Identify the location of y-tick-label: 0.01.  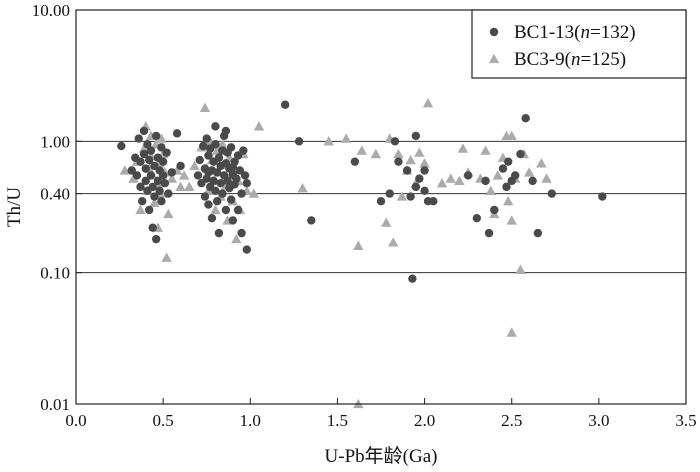
(55, 404).